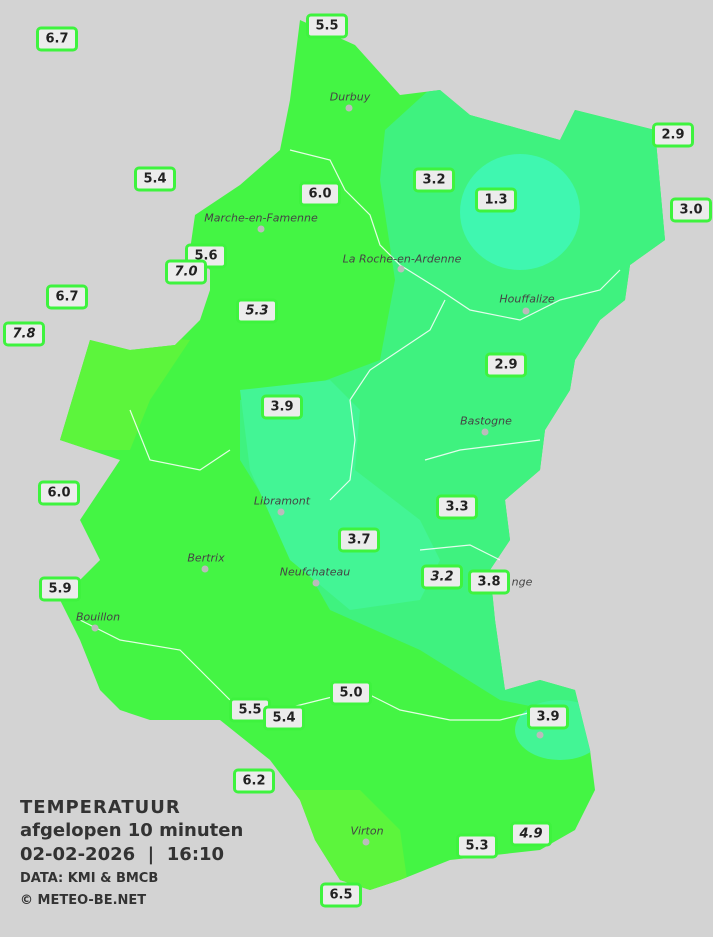  I want to click on town-durbuy: Durbuy, so click(350, 97).